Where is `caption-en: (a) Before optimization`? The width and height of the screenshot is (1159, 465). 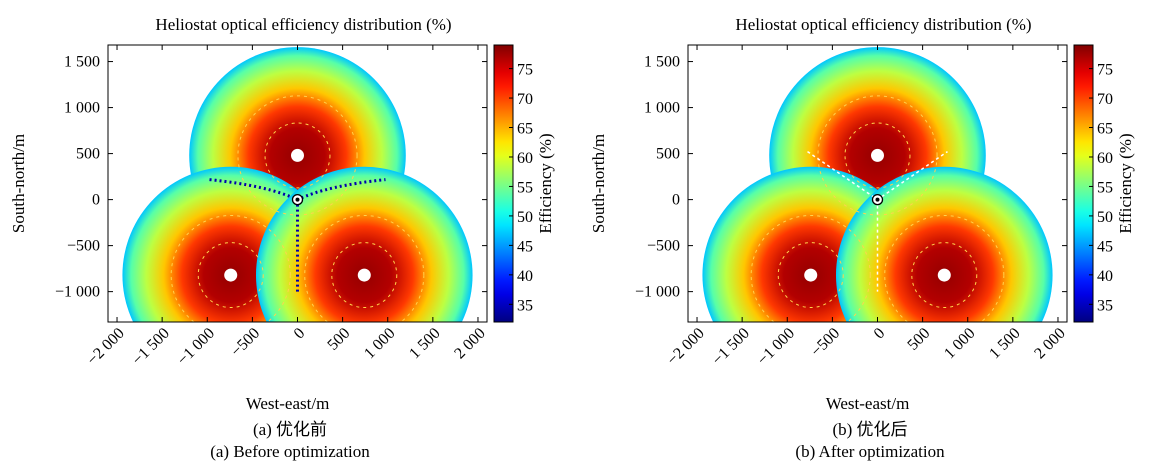 caption-en: (a) Before optimization is located at coordinates (290, 451).